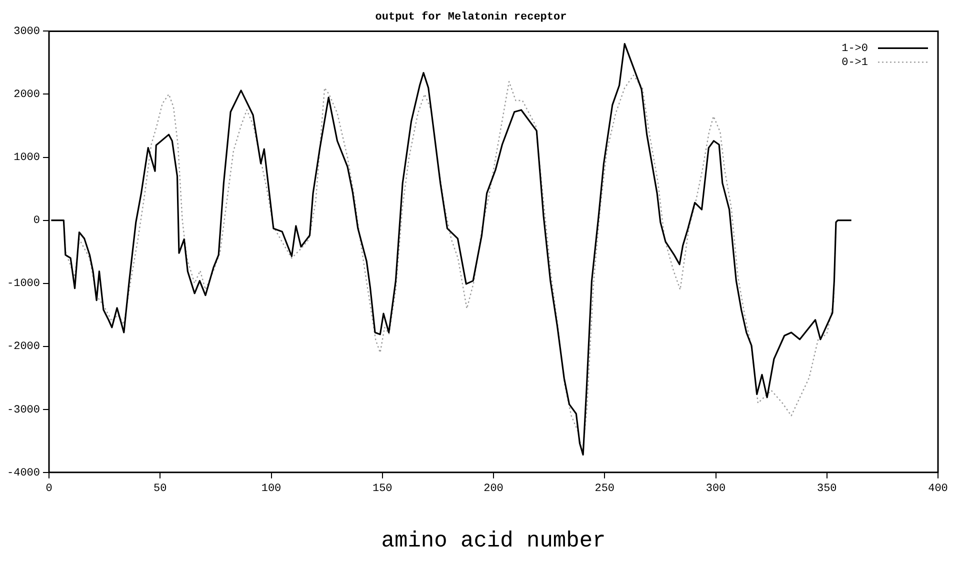 Image resolution: width=956 pixels, height=562 pixels. What do you see at coordinates (494, 488) in the screenshot?
I see `x-tick-label: 200` at bounding box center [494, 488].